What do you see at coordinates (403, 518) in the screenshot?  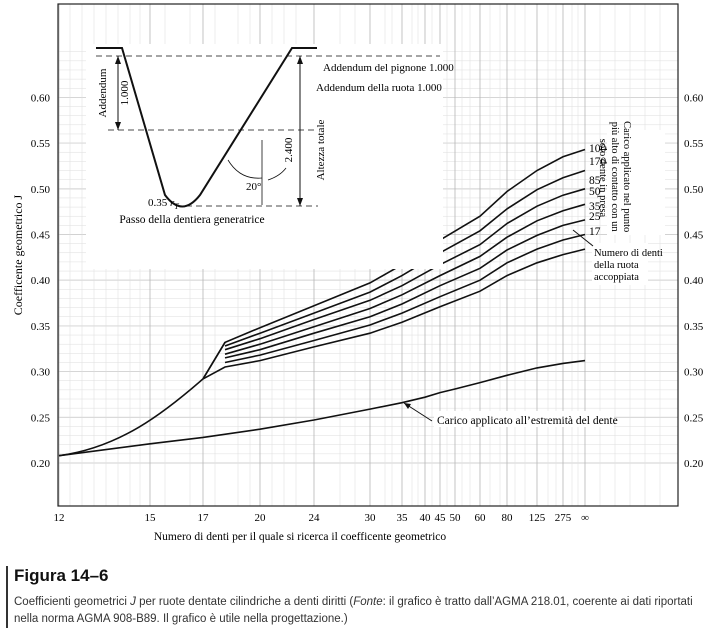 I see `x-tick-label: 35` at bounding box center [403, 518].